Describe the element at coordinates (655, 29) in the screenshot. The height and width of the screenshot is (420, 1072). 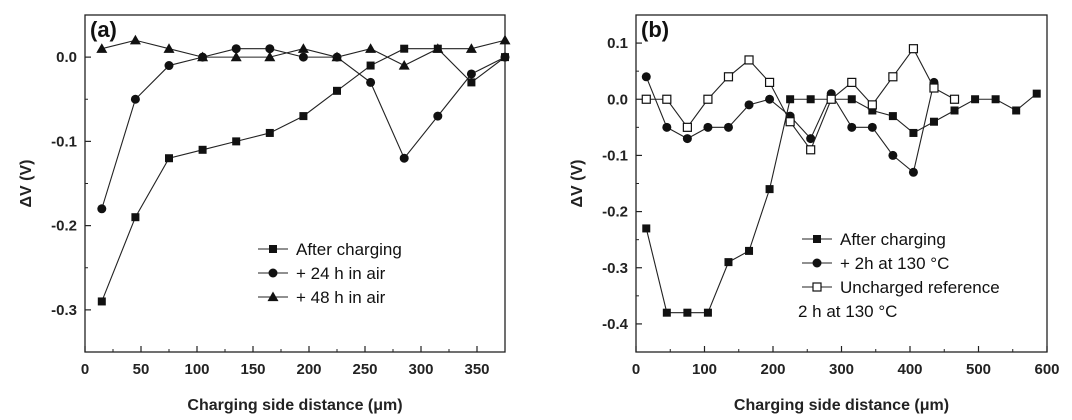
I see `panel-label: (b)` at that location.